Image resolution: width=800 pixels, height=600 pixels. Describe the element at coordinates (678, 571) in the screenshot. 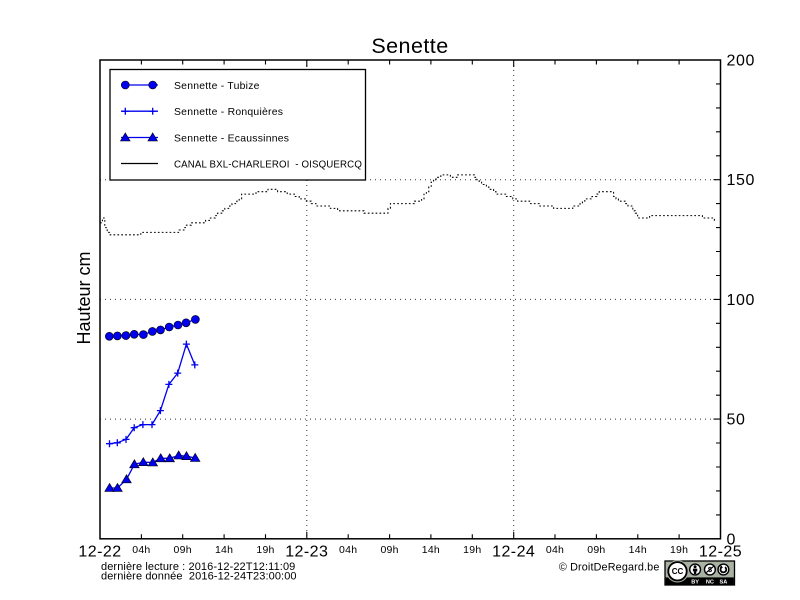

I see `svg-text: CC` at that location.